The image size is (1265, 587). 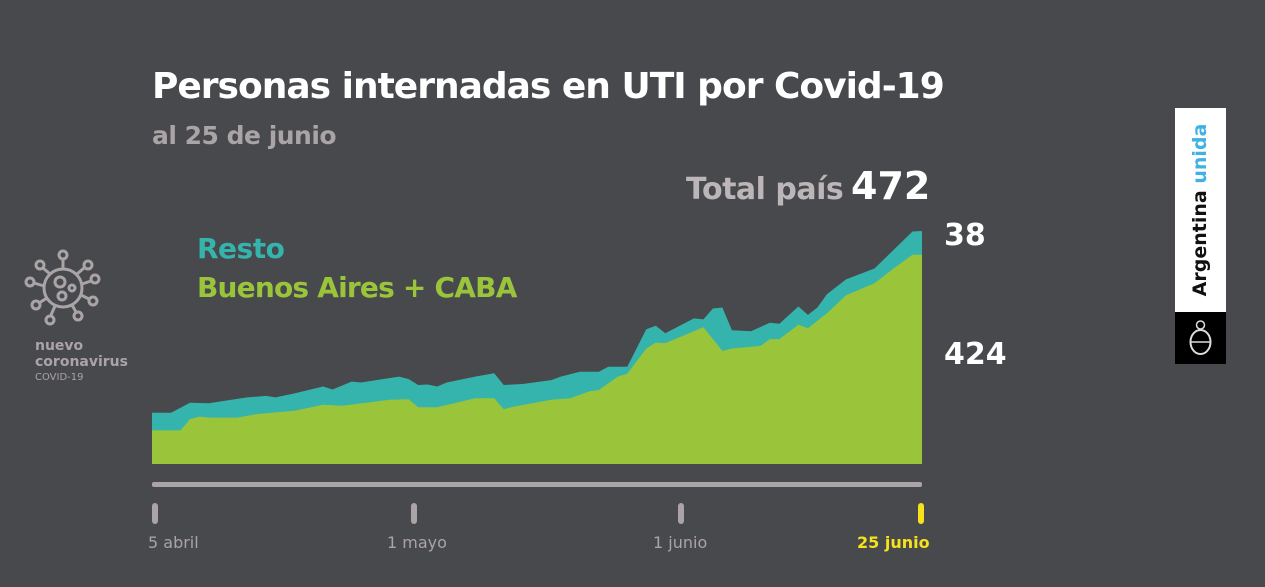 I want to click on virus-label-nuevo: nuevo, so click(x=59, y=346).